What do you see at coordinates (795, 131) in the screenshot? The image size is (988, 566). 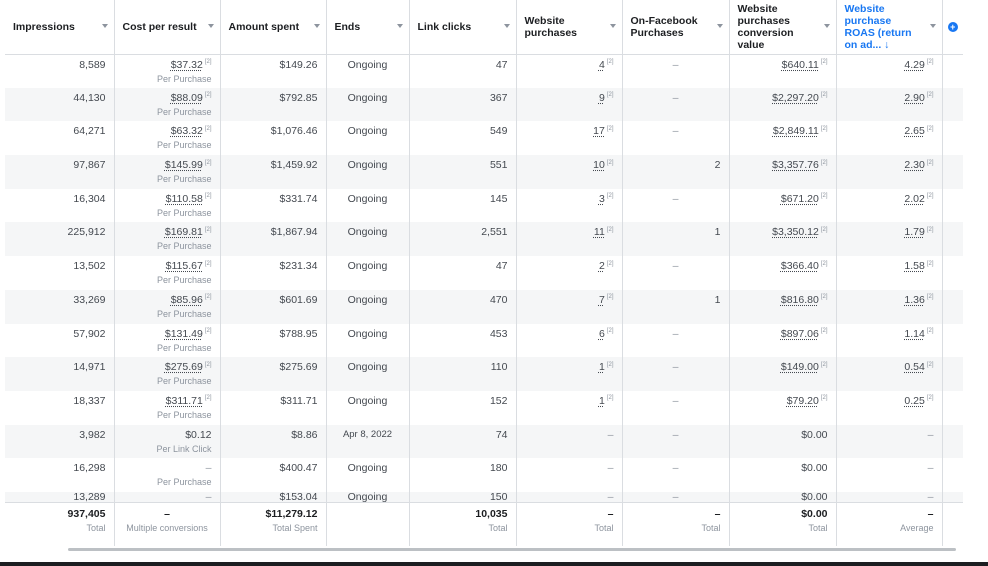 I see `conversion-value: $2,849.11` at bounding box center [795, 131].